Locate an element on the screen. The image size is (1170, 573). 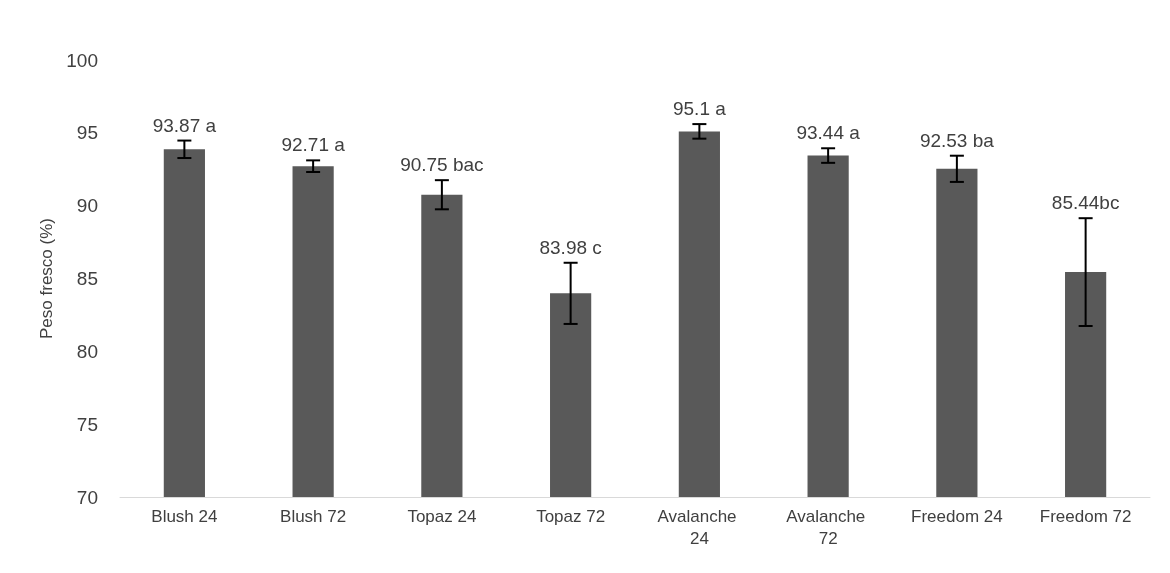
data-label: 95.1 a is located at coordinates (699, 109).